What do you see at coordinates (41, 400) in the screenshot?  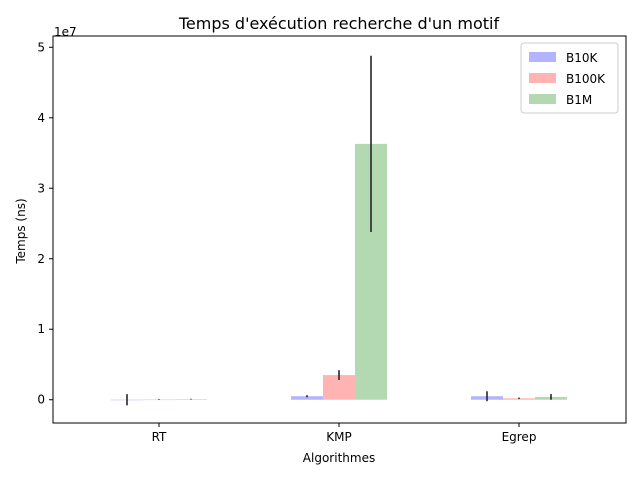 I see `y-tick-label: 0` at bounding box center [41, 400].